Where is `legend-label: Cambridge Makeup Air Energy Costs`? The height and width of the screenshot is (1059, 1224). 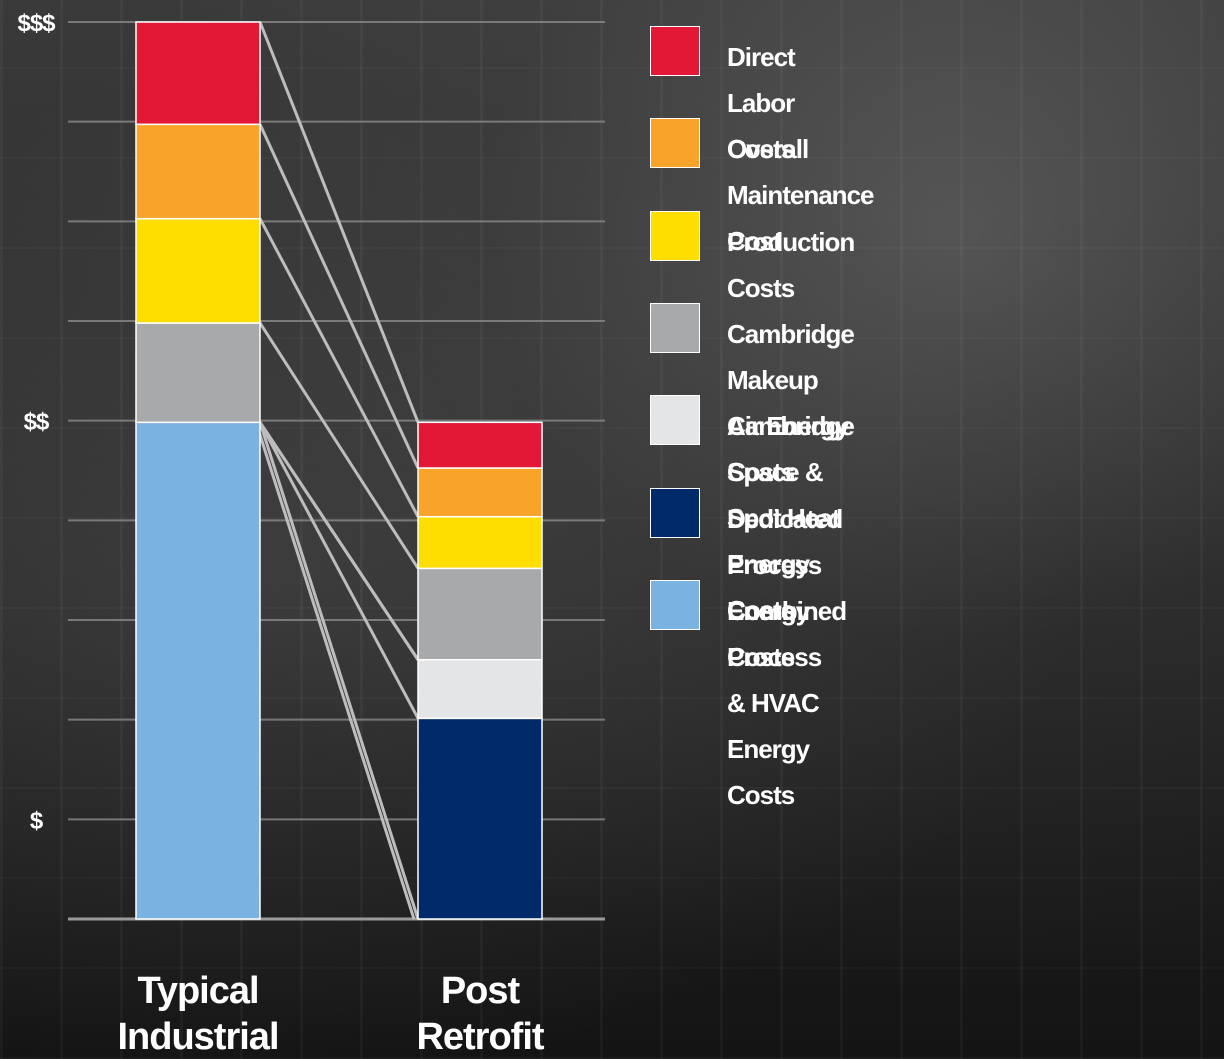 legend-label: Cambridge Makeup Air Energy Costs is located at coordinates (791, 402).